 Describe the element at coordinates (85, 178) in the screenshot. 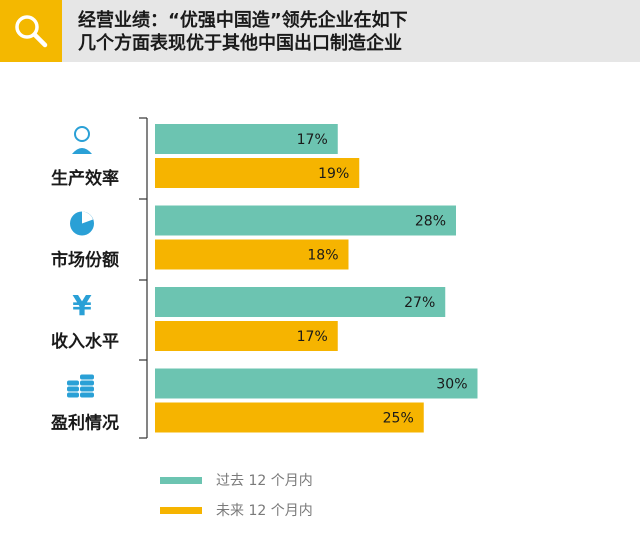

I see `category-label: 生产效率` at that location.